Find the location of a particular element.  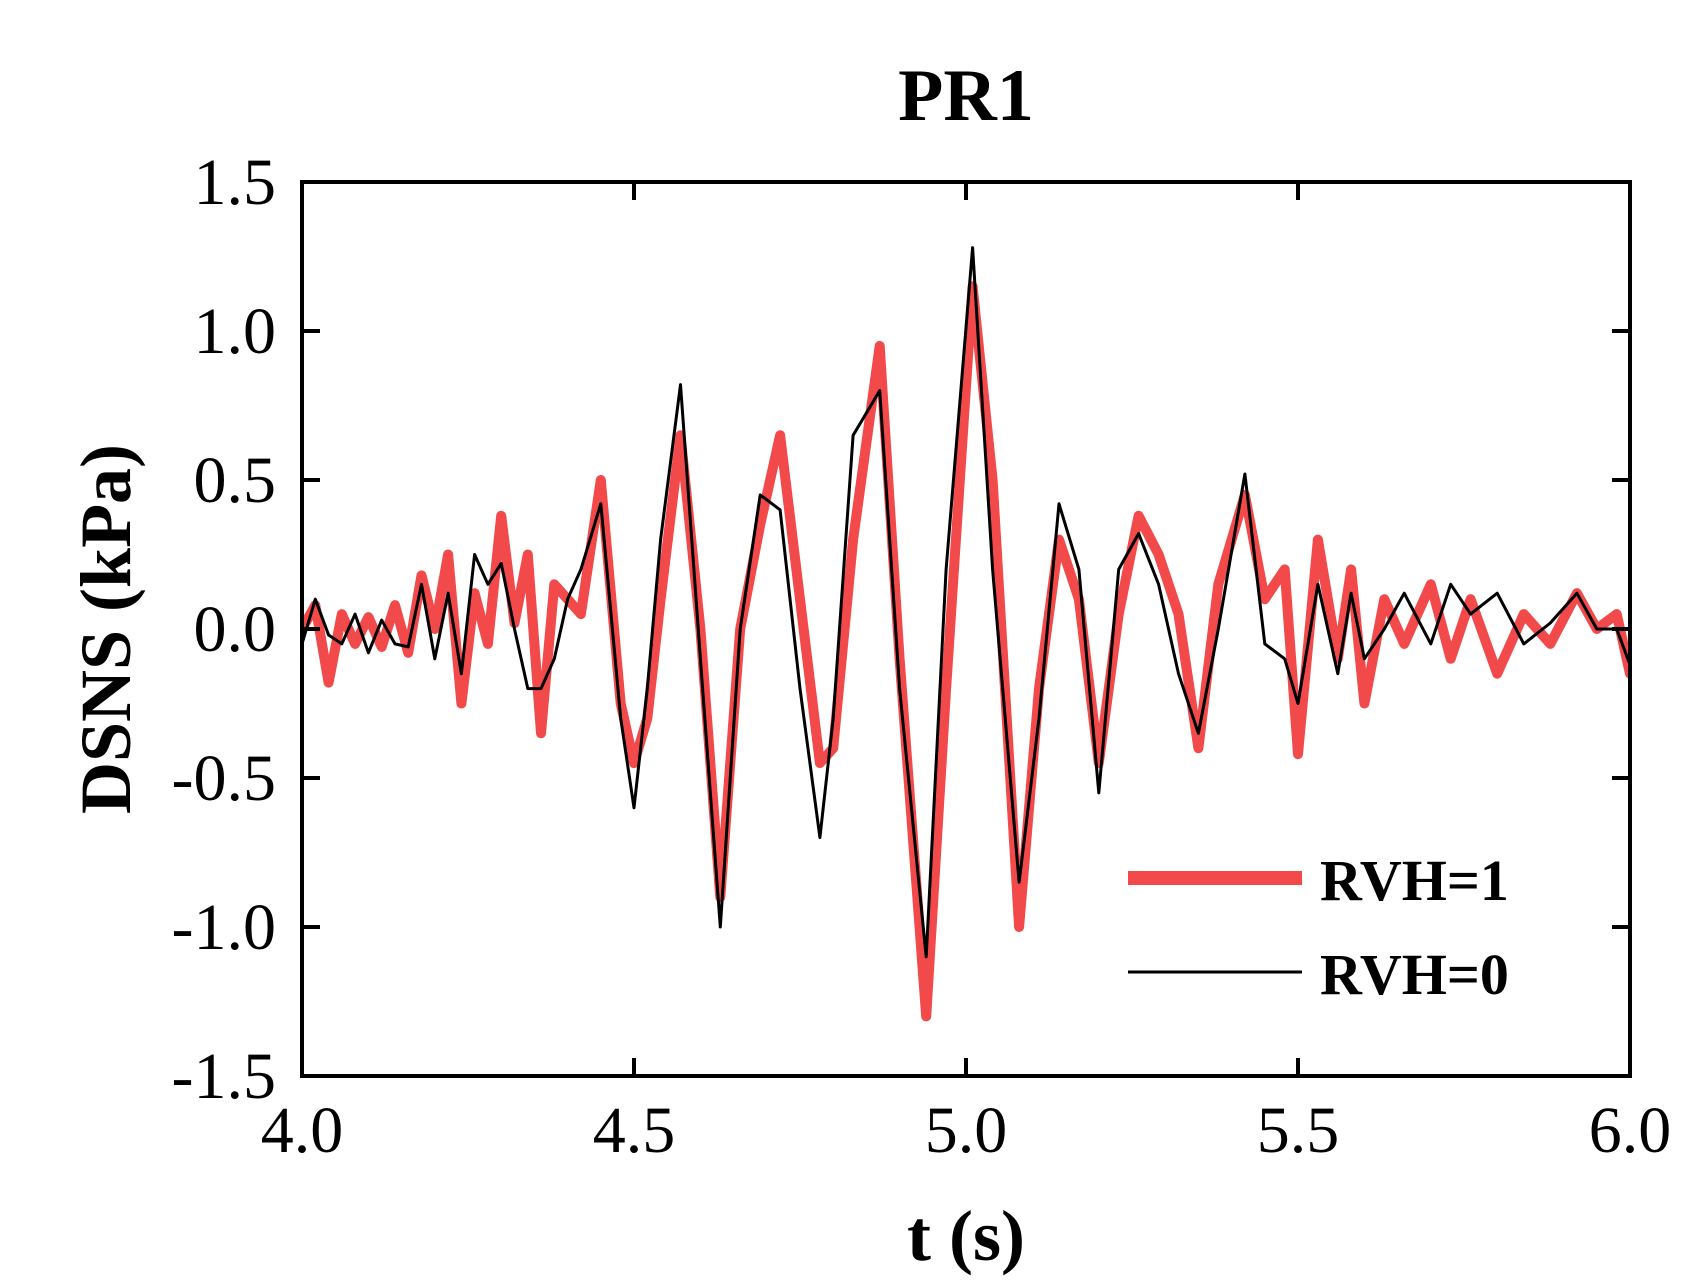

y-tick-label: -0.5 is located at coordinates (224, 778).